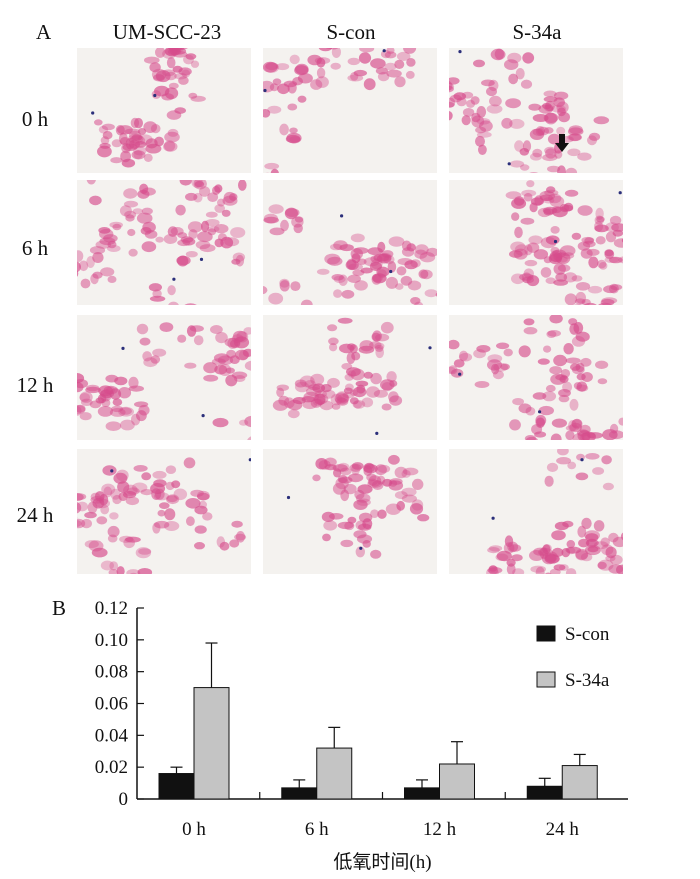 The height and width of the screenshot is (879, 700). What do you see at coordinates (112, 735) in the screenshot?
I see `y-tick-label: 0.04` at bounding box center [112, 735].